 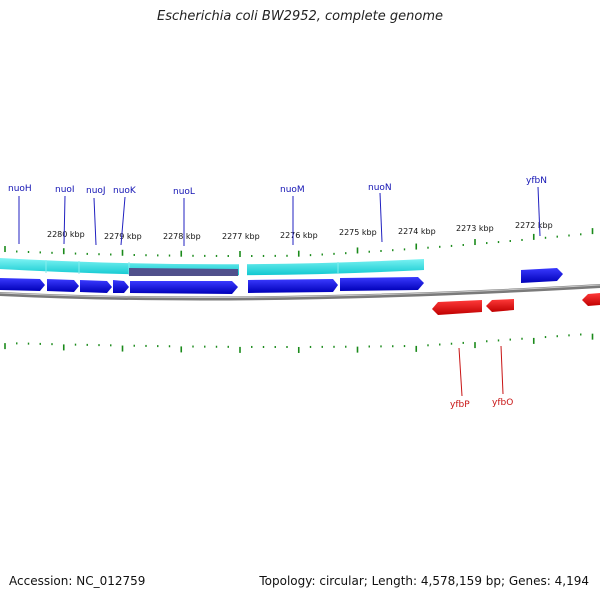 I want to click on gene-label: yfbO, so click(x=502, y=403).